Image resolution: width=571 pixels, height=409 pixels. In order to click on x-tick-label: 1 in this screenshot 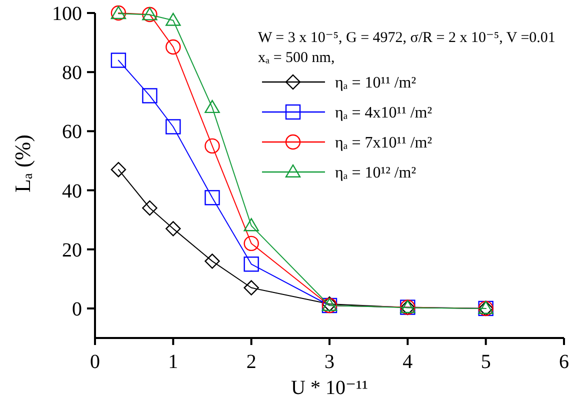, I will do `click(173, 362)`.